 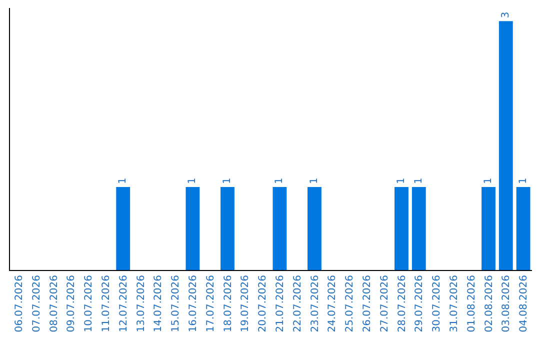 I want to click on x-tick-label: 19.07.2026, so click(x=246, y=303).